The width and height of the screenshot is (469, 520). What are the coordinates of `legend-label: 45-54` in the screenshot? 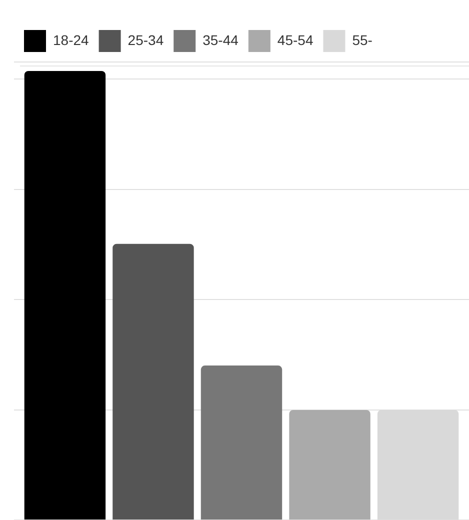 It's located at (295, 40).